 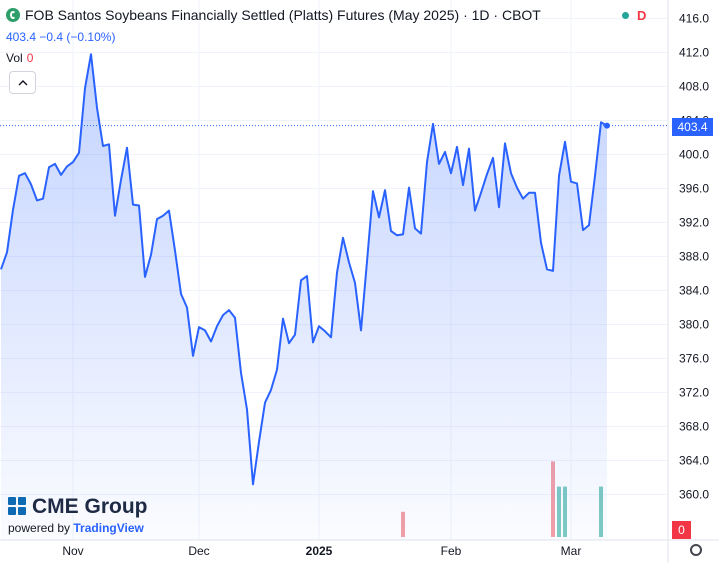 What do you see at coordinates (681, 530) in the screenshot?
I see `volume-tag: 0` at bounding box center [681, 530].